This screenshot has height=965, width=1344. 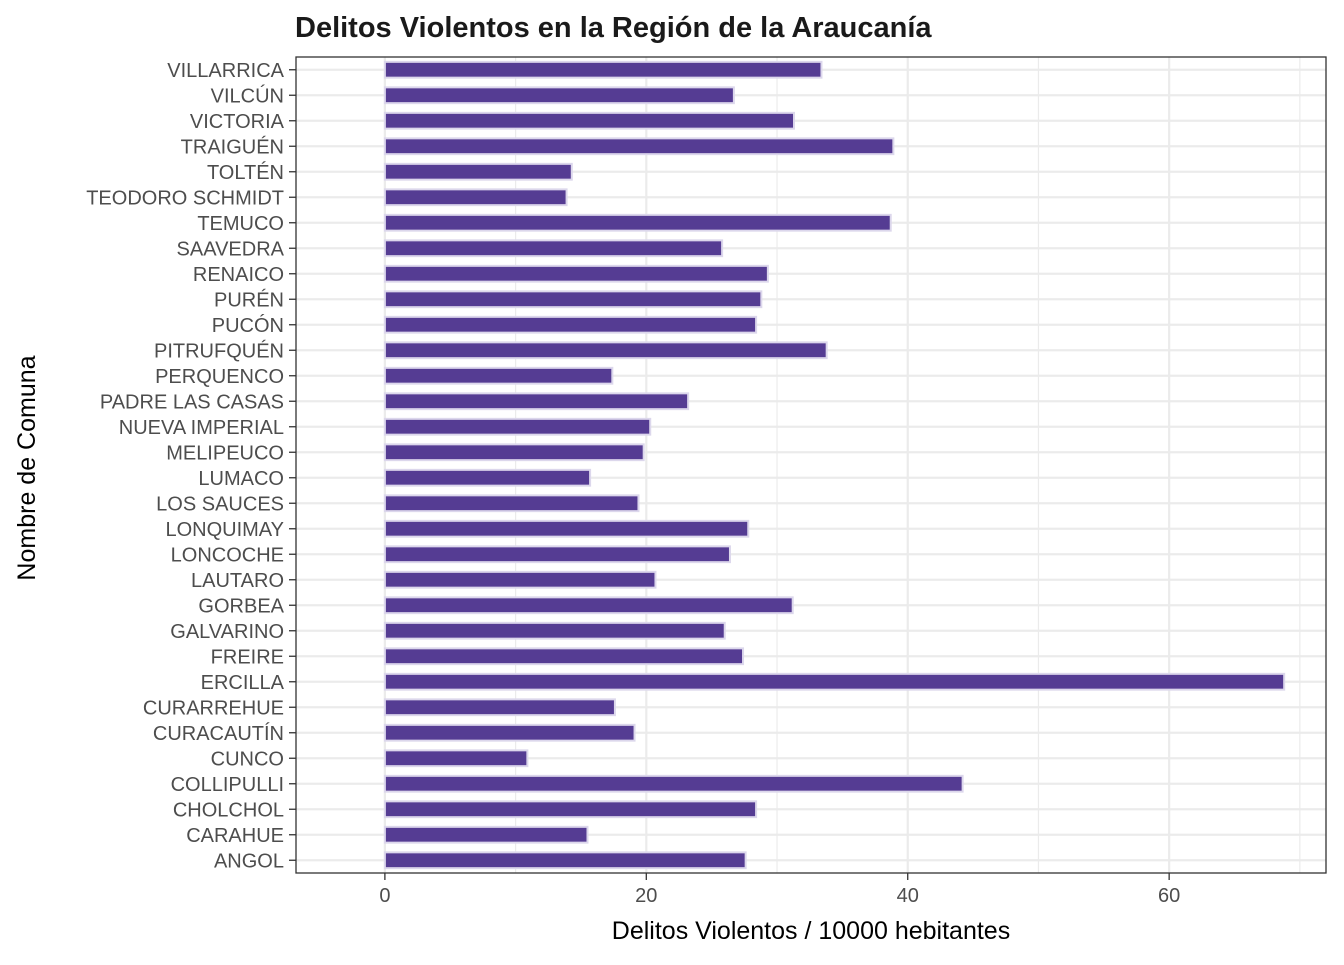 What do you see at coordinates (201, 428) in the screenshot?
I see `y-tick-label: NUEVA IMPERIAL` at bounding box center [201, 428].